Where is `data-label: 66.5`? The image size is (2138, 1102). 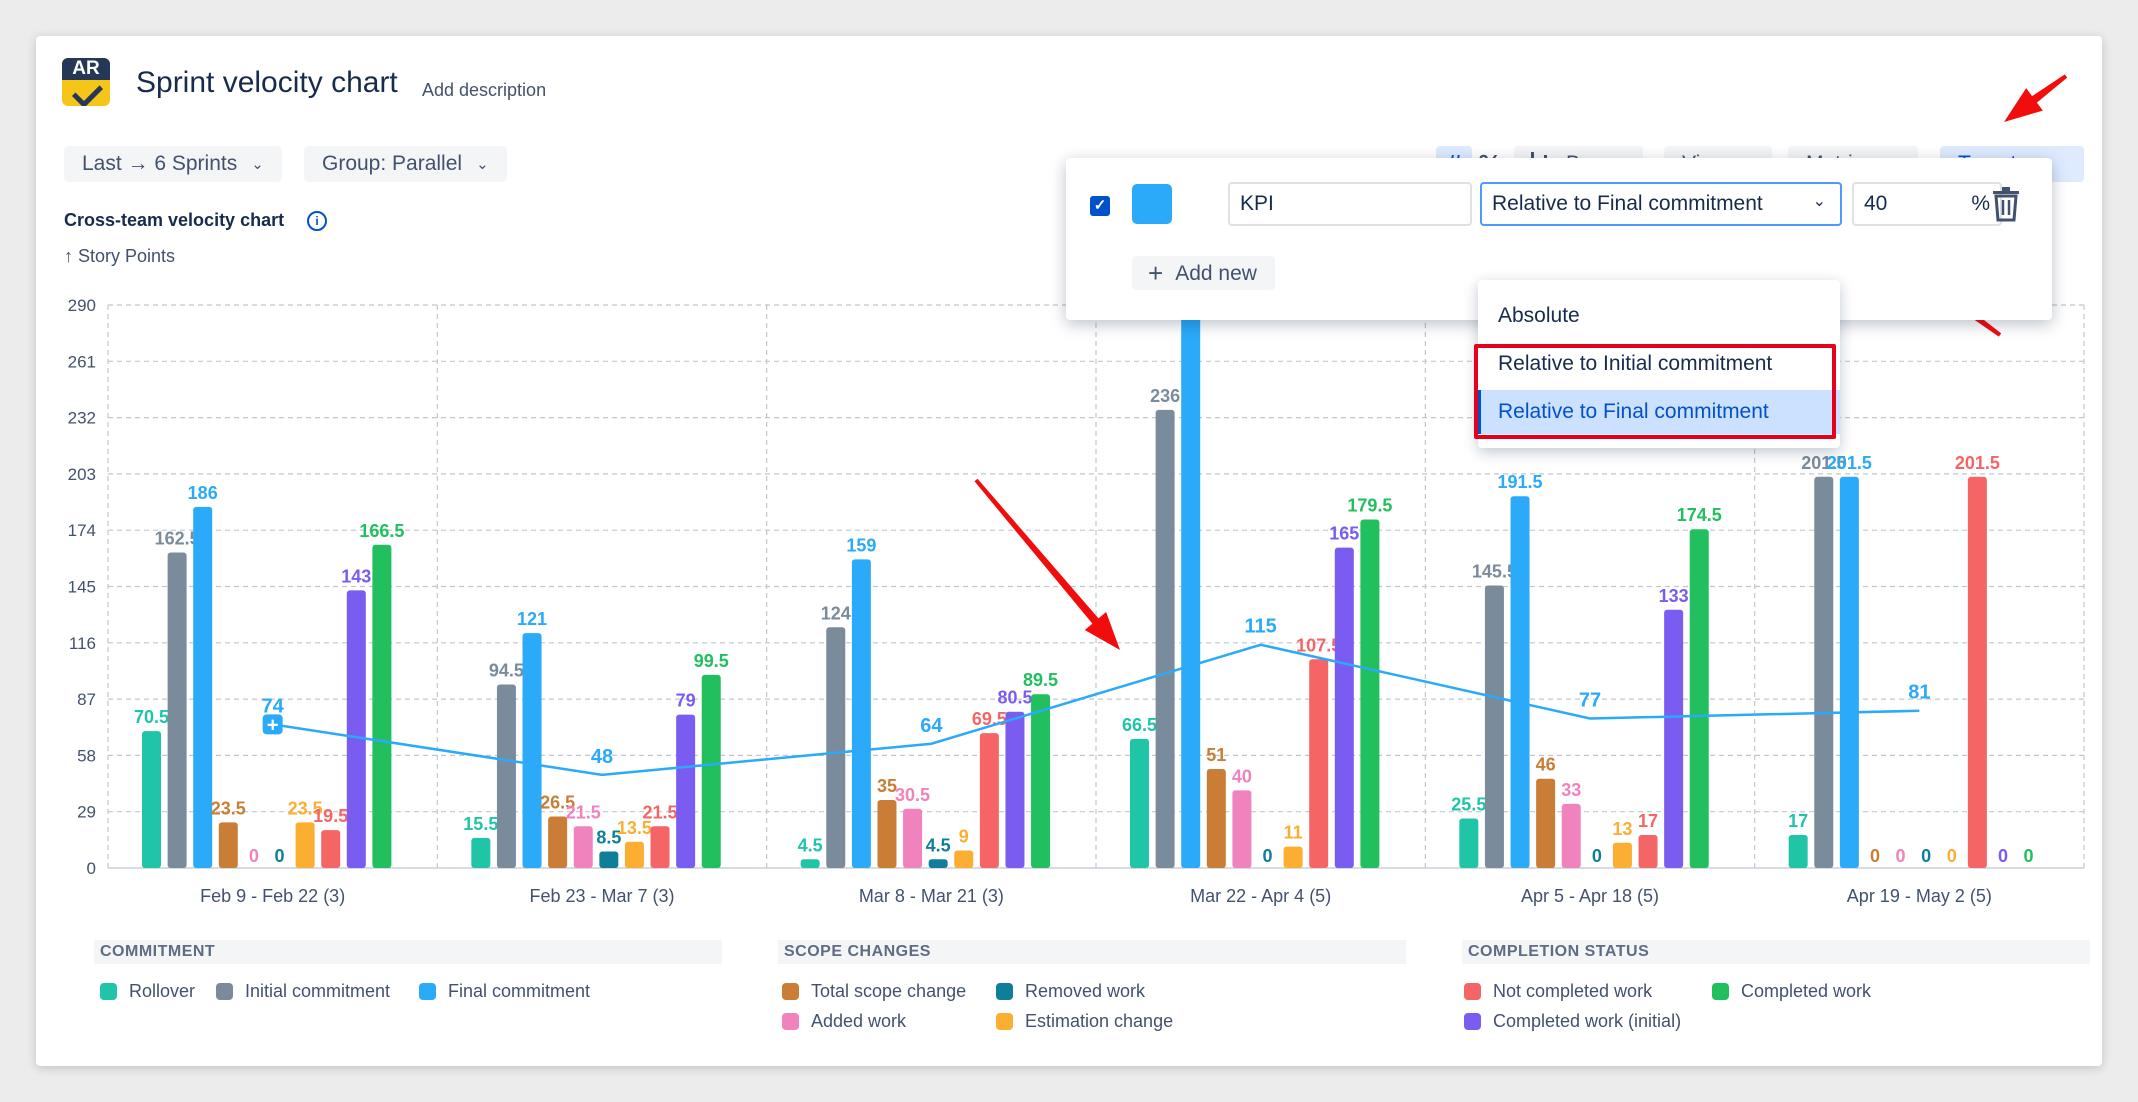 data-label: 66.5 is located at coordinates (1139, 725).